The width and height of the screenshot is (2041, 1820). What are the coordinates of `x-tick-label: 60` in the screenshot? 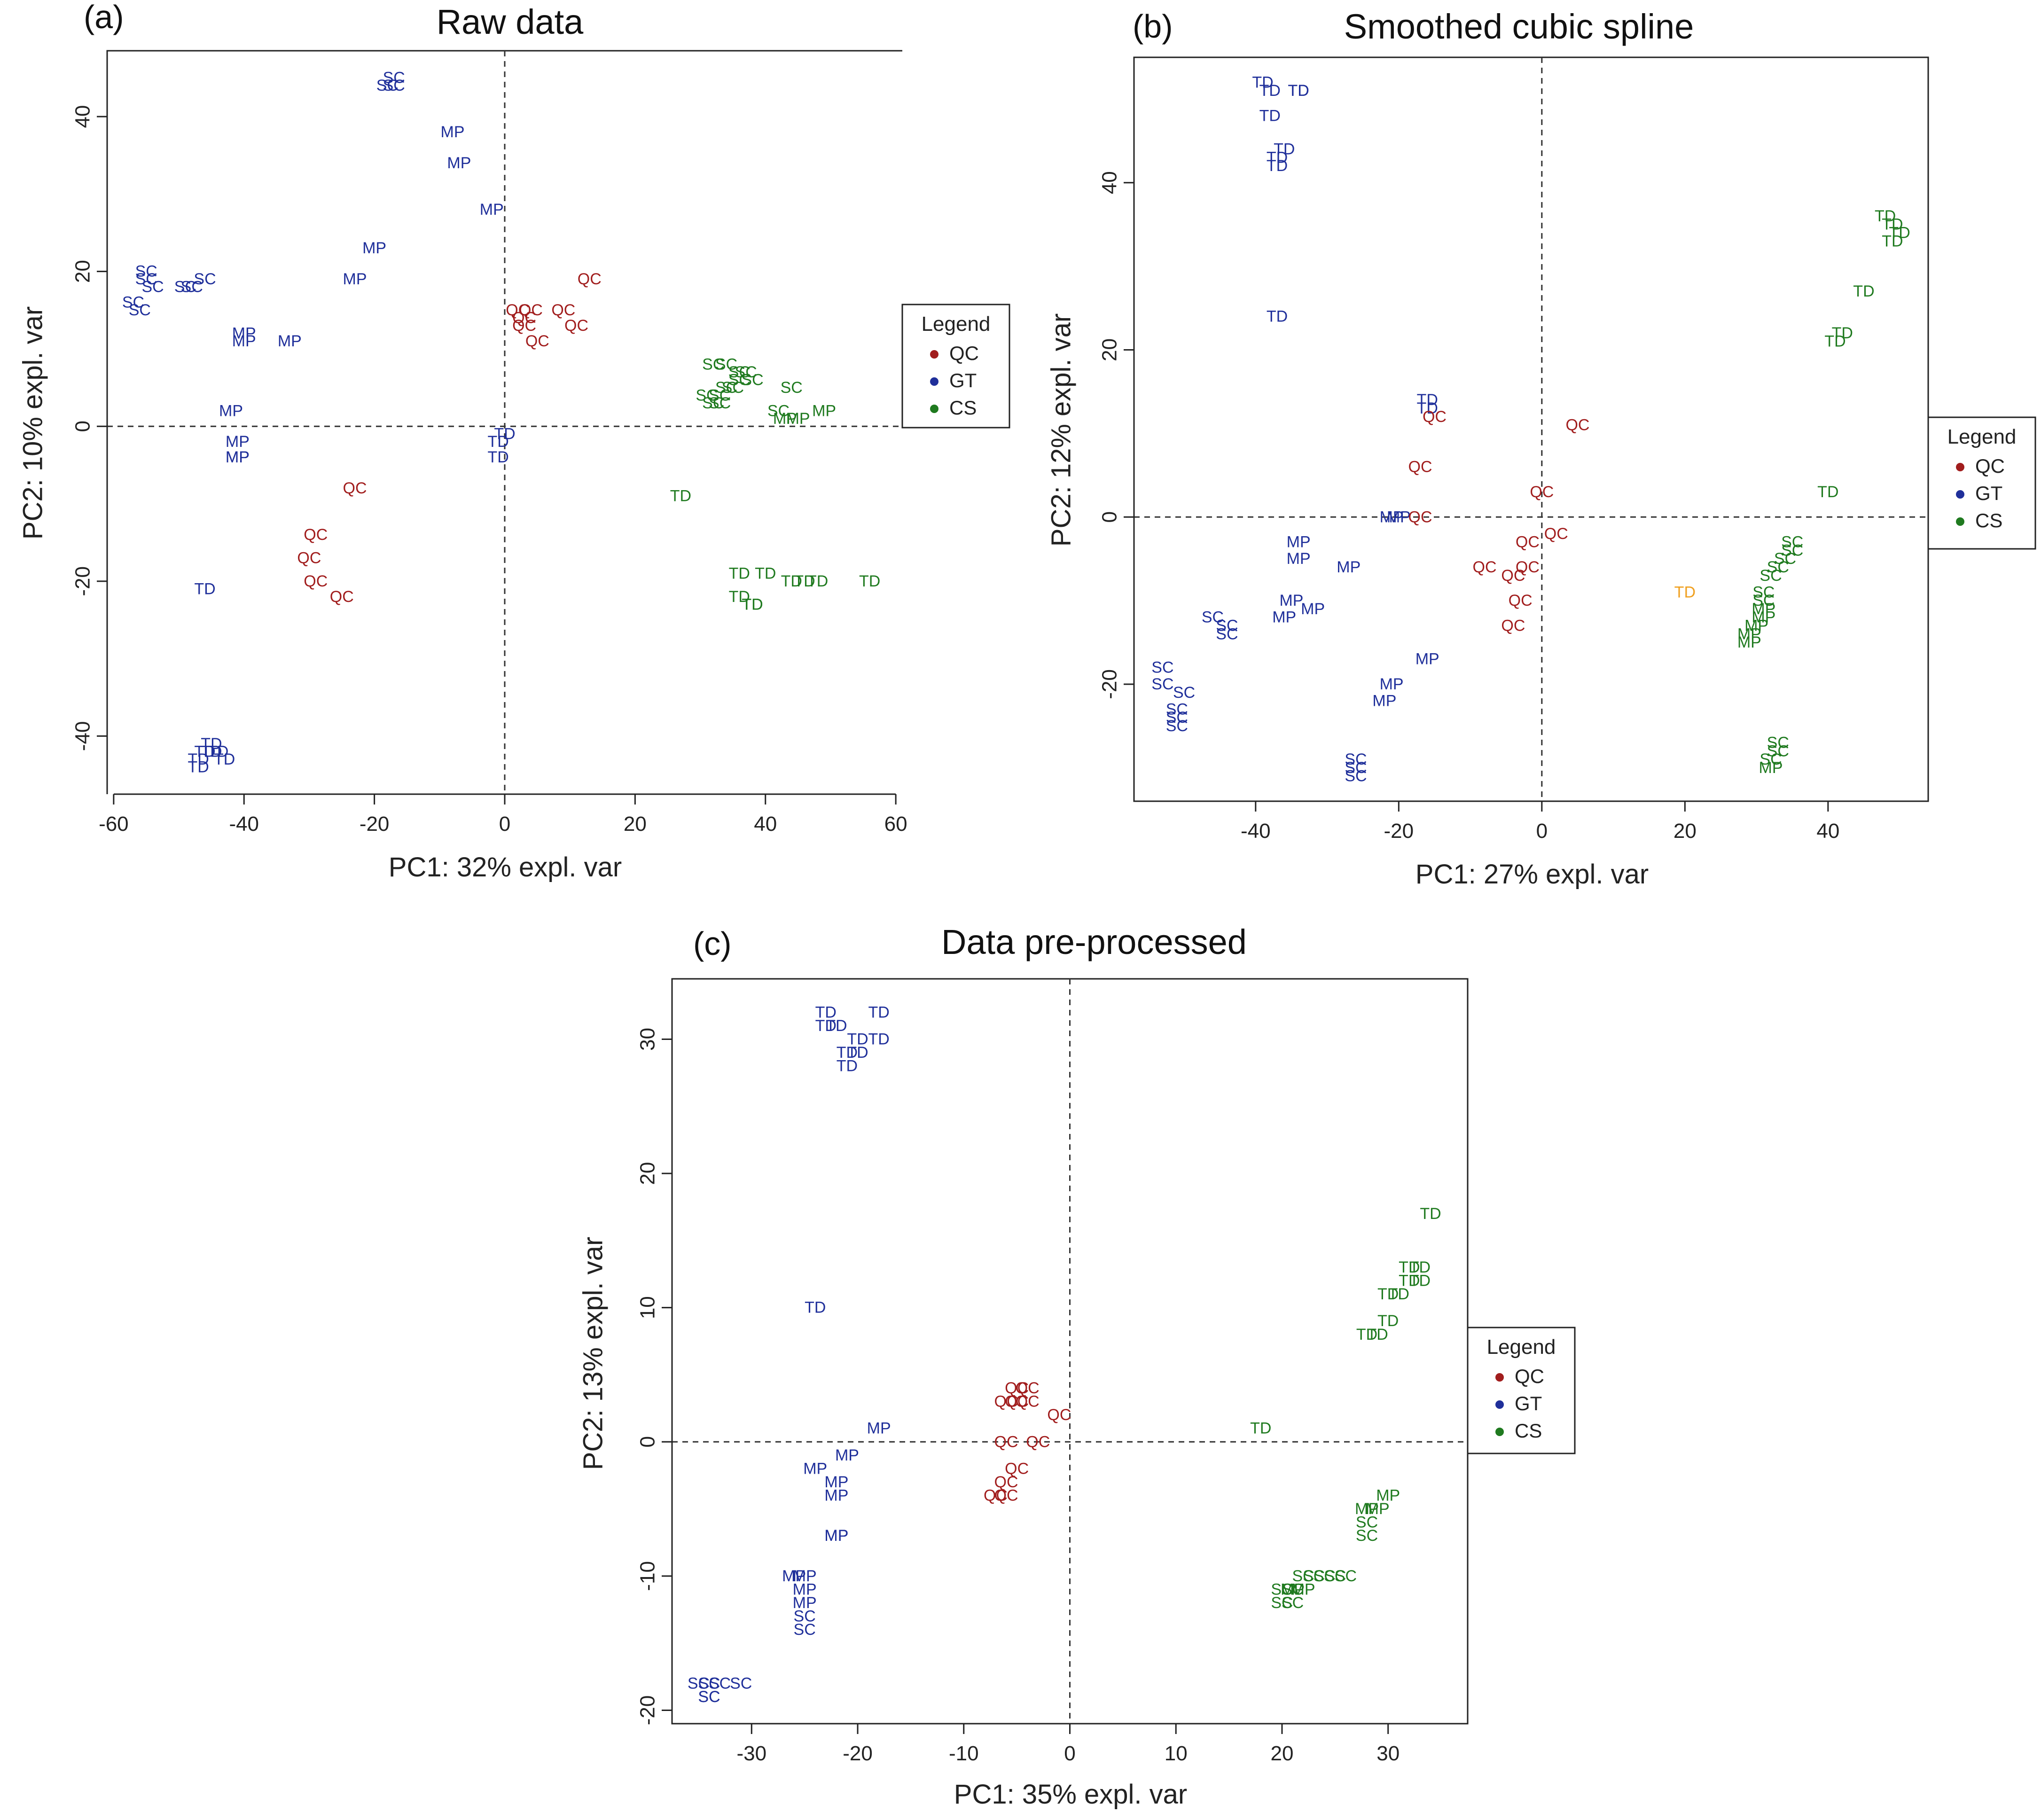 It's located at (895, 824).